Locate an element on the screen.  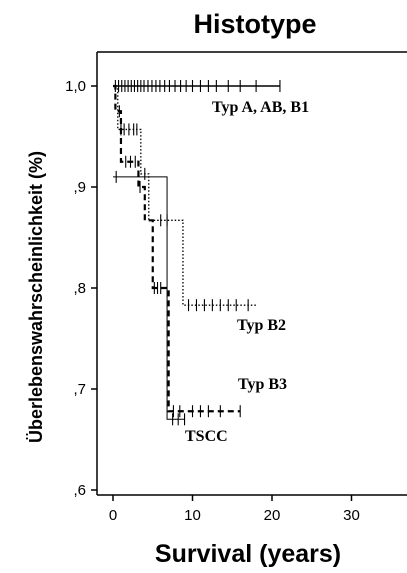
label-tscc: TSCC is located at coordinates (206, 436).